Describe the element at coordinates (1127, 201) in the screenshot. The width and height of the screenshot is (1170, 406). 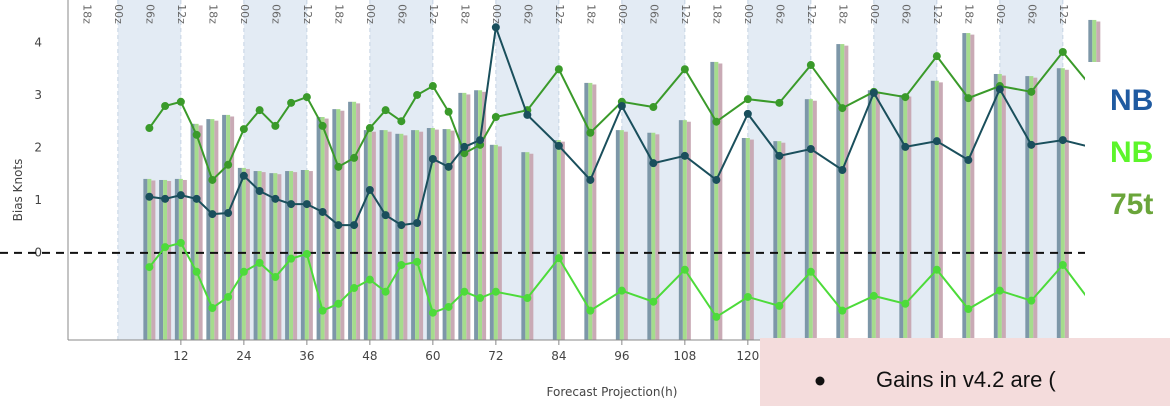
I see `legend-panel` at that location.